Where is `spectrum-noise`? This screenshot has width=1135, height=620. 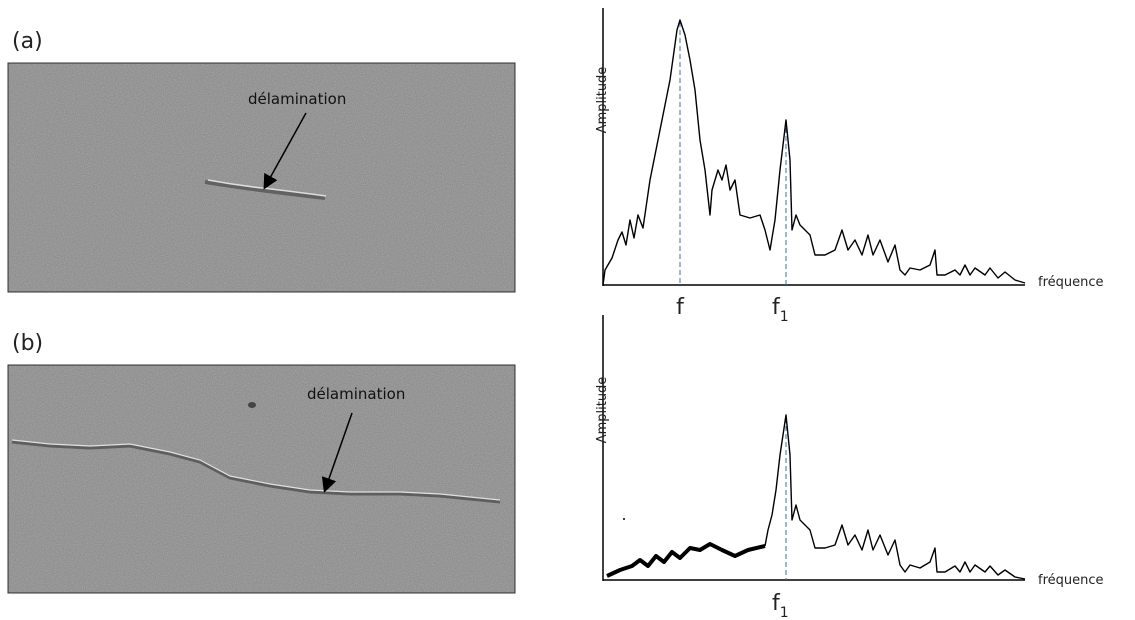
spectrum-noise is located at coordinates (686, 560).